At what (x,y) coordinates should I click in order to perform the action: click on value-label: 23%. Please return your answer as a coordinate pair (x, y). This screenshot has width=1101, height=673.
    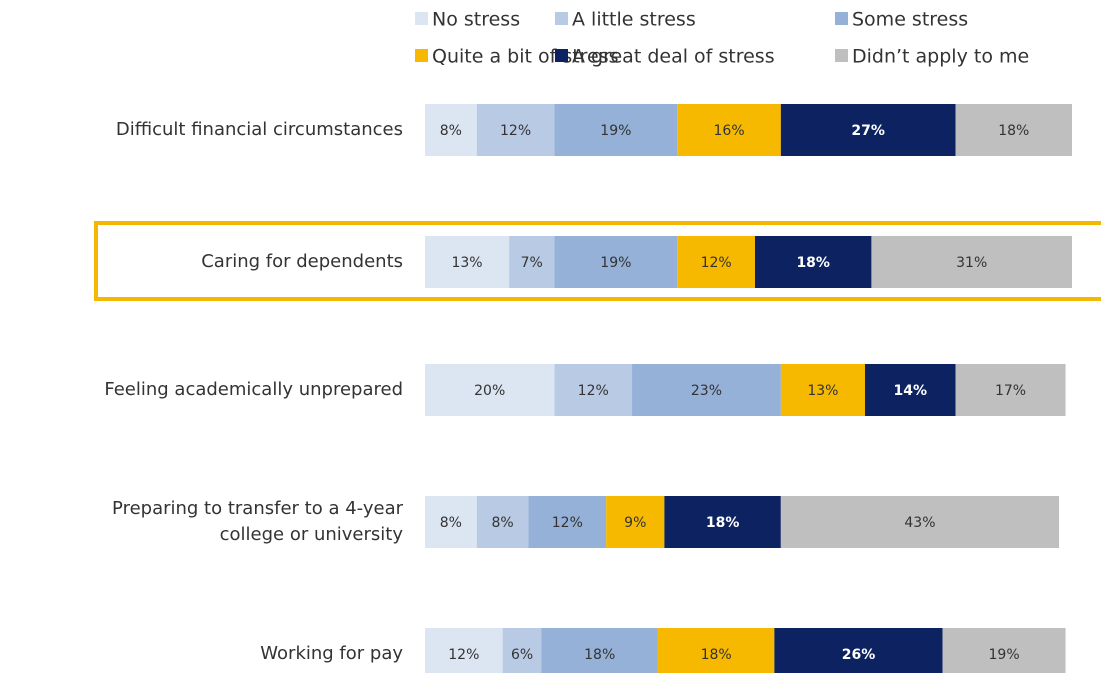
    Looking at the image, I should click on (706, 391).